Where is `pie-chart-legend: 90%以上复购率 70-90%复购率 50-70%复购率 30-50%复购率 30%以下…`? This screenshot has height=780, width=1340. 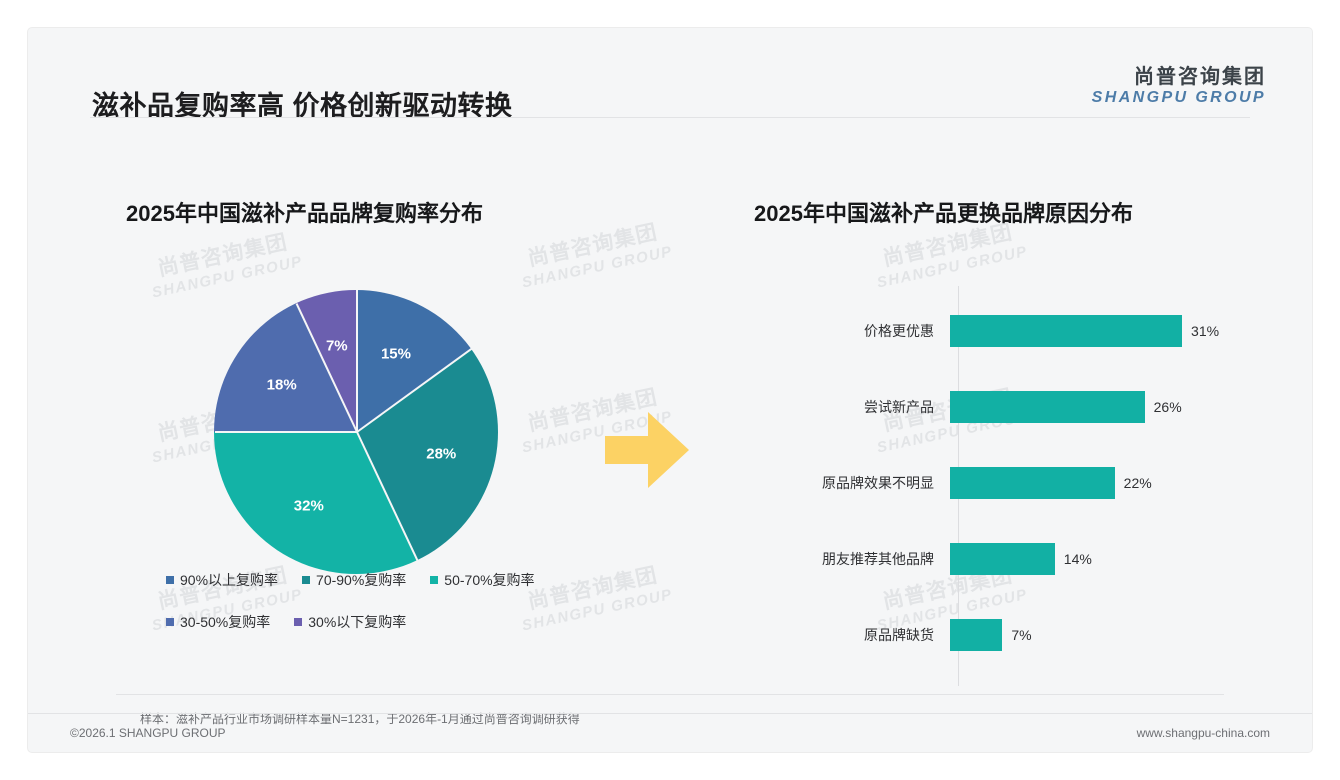 pie-chart-legend: 90%以上复购率 70-90%复购率 50-70%复购率 30-50%复购率 30%以下… is located at coordinates (396, 612).